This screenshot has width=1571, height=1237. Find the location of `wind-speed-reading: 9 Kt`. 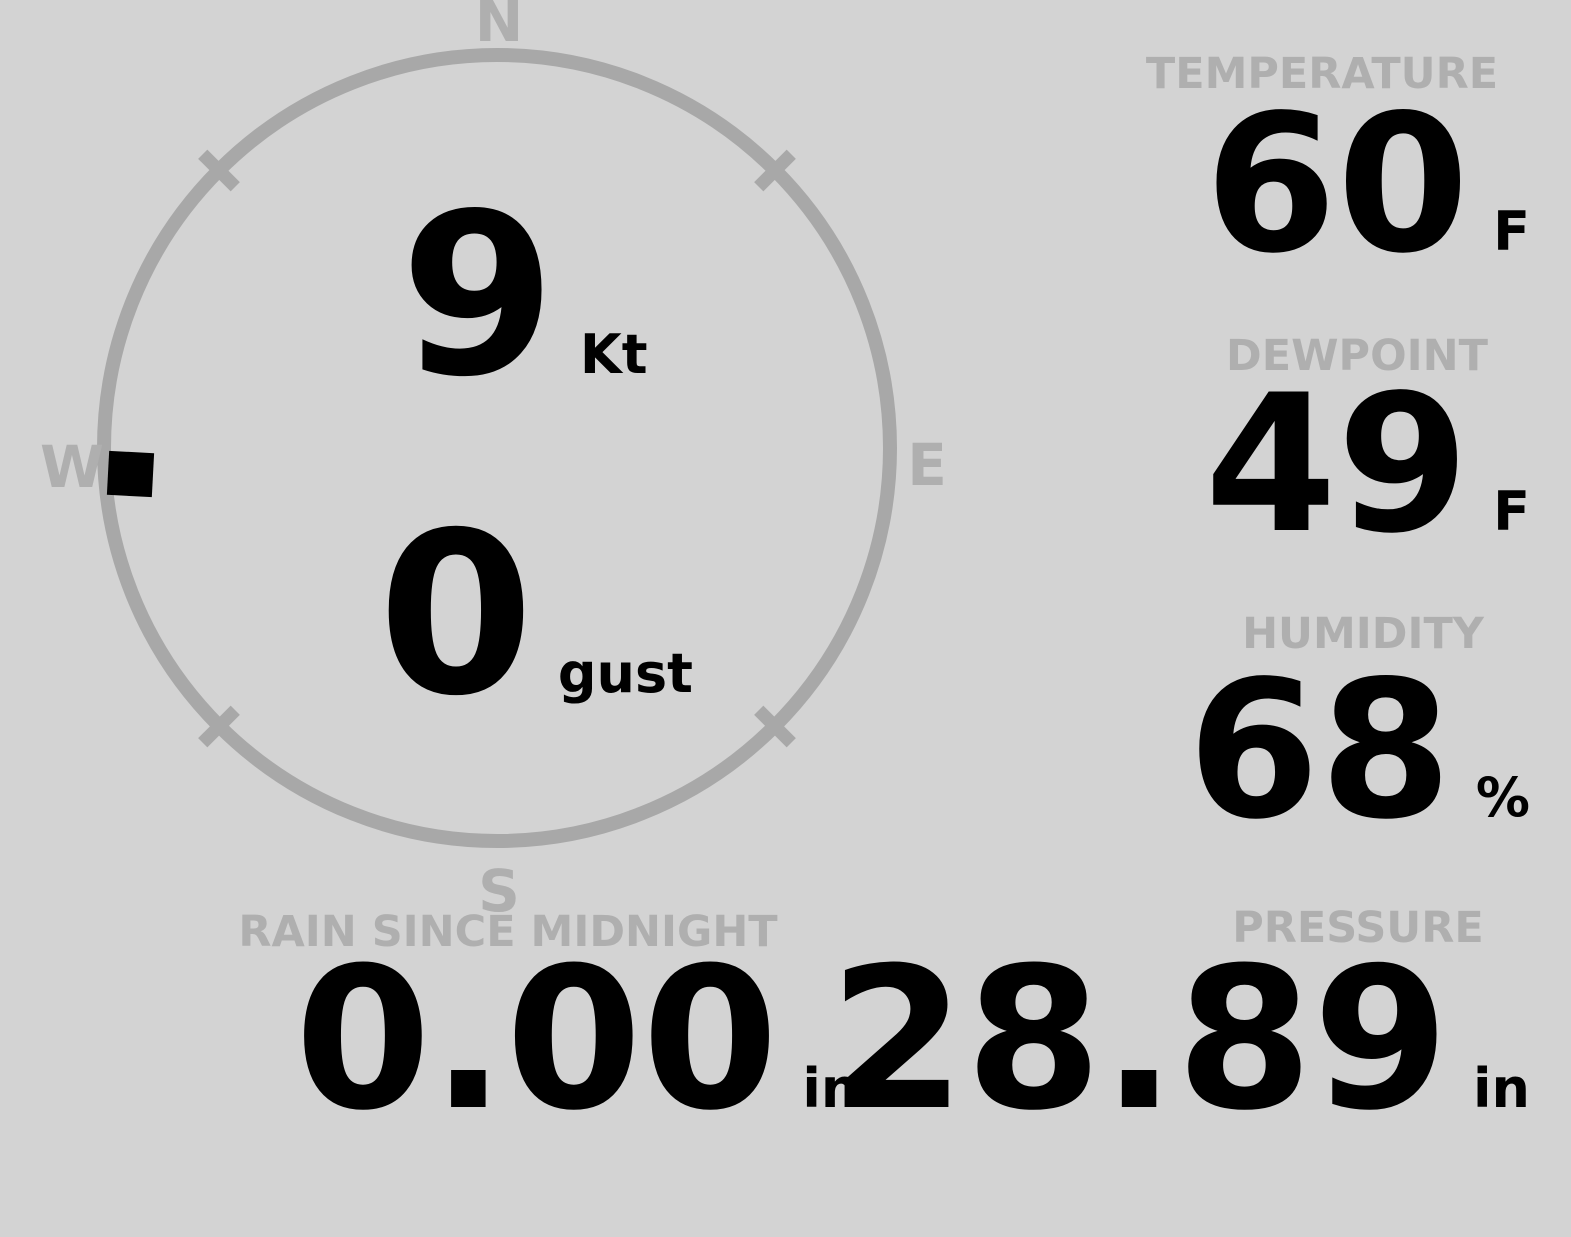

wind-speed-reading: 9 Kt is located at coordinates (524, 296).